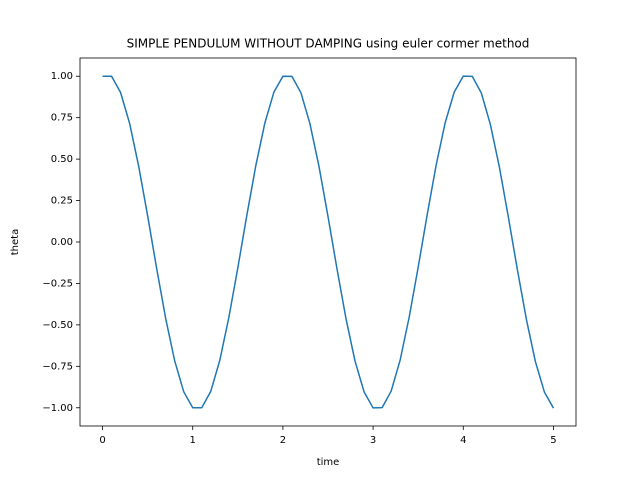  I want to click on y-tick-label: −1.00, so click(57, 408).